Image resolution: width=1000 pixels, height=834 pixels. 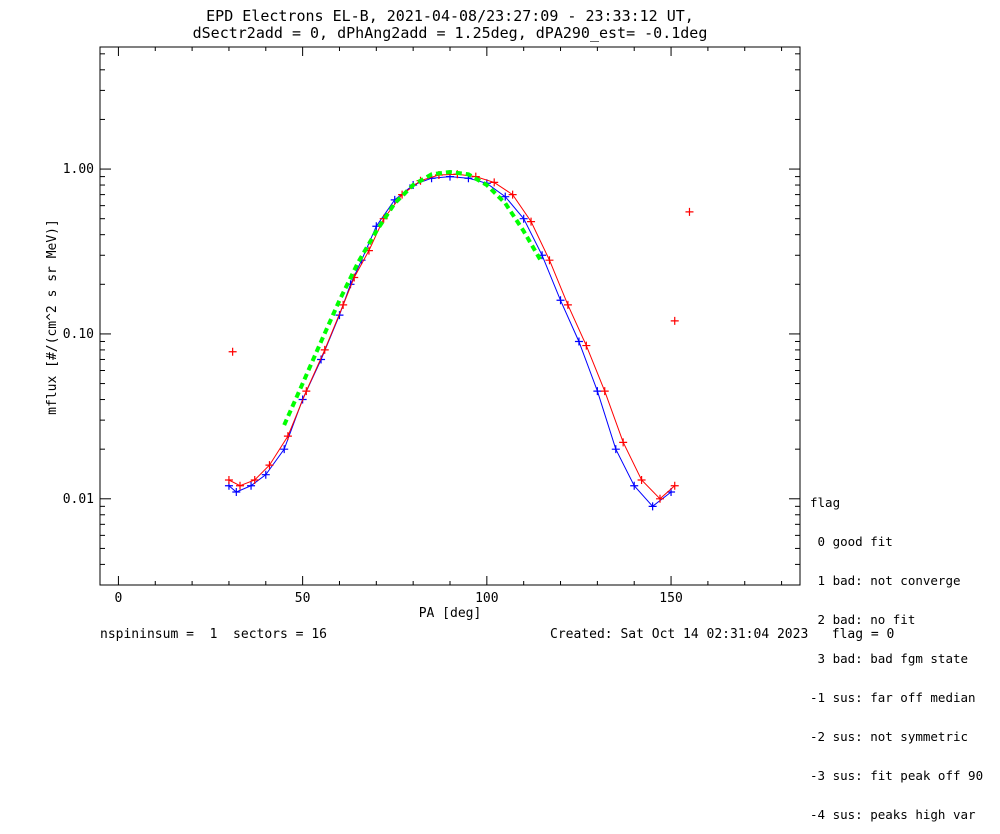 What do you see at coordinates (213, 634) in the screenshot?
I see `footer-left: nspininsum = 1 sectors = 16` at bounding box center [213, 634].